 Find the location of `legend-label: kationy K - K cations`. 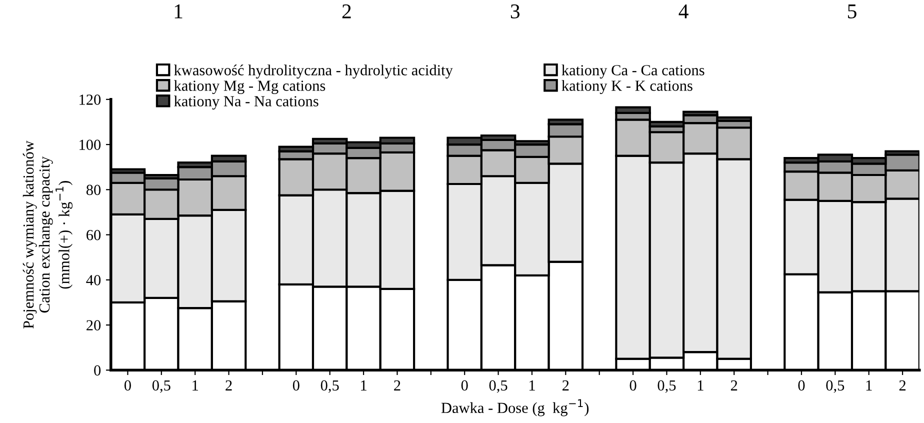

legend-label: kationy K - K cations is located at coordinates (627, 87).